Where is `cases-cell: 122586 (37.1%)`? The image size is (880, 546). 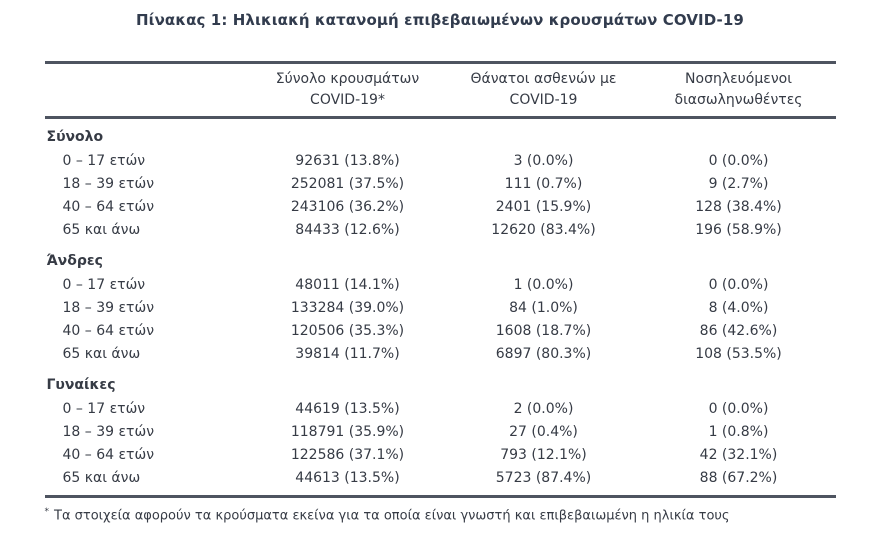
cases-cell: 122586 (37.1%) is located at coordinates (347, 454).